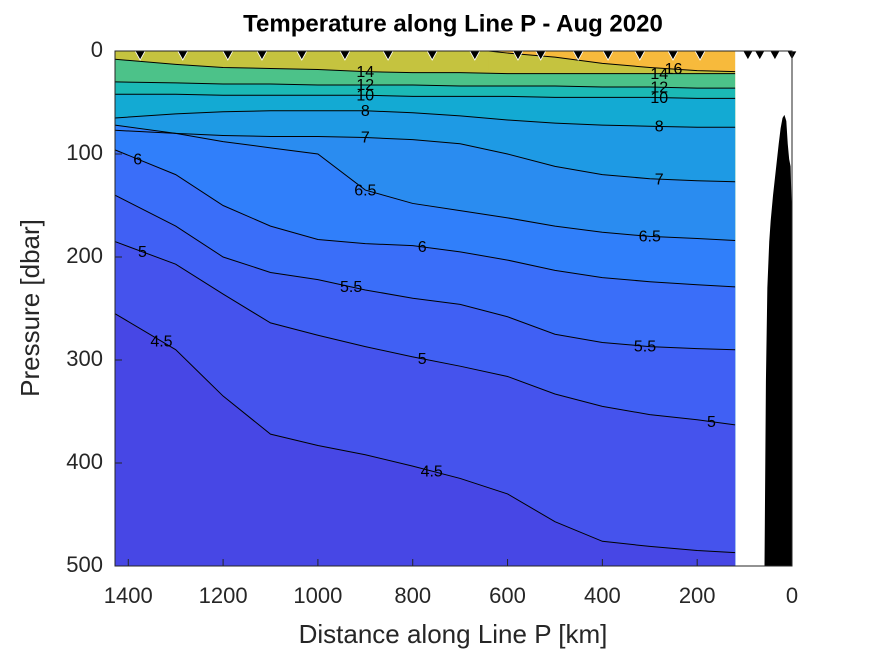 Image resolution: width=875 pixels, height=656 pixels. What do you see at coordinates (453, 23) in the screenshot?
I see `chart-title: Temperature along Line P - Aug 2020` at bounding box center [453, 23].